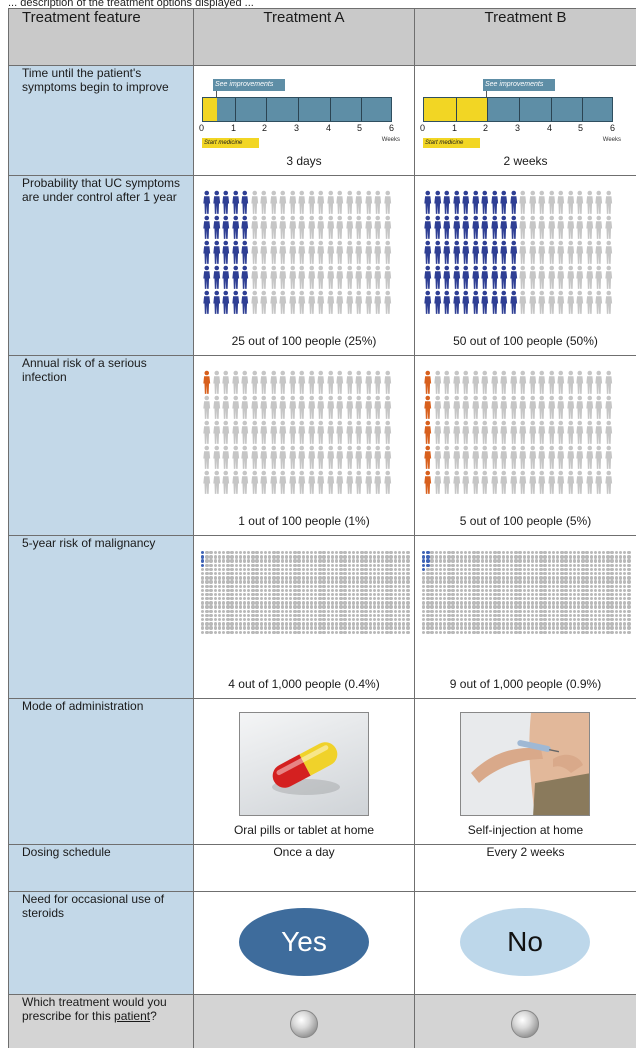  Describe the element at coordinates (455, 109) in the screenshot. I see `timeline-fill` at that location.